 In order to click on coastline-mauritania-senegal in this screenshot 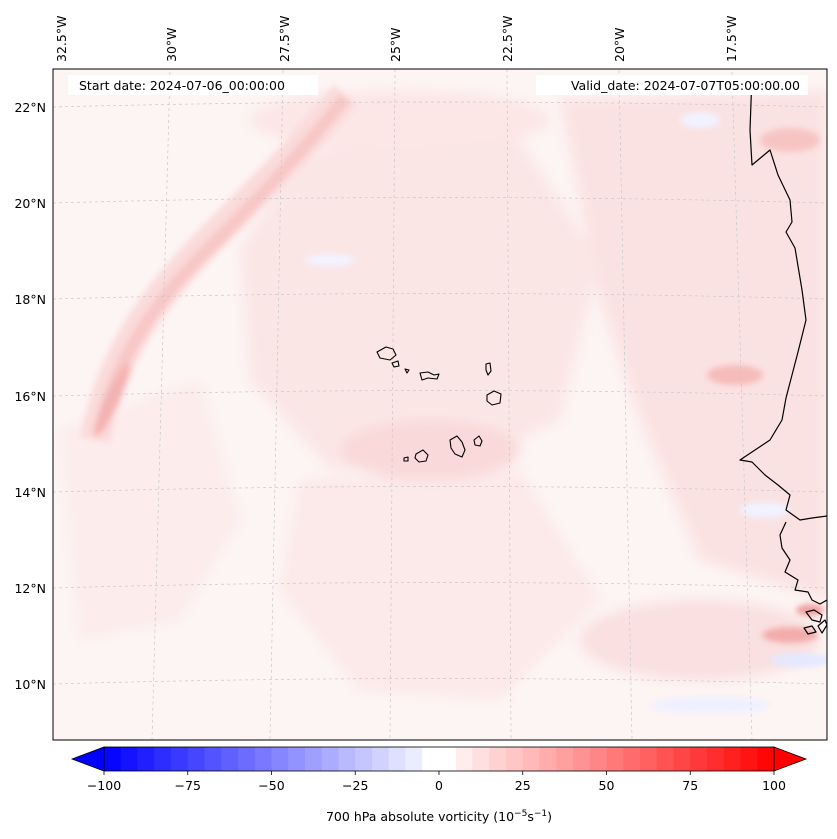, I will do `click(783, 297)`.